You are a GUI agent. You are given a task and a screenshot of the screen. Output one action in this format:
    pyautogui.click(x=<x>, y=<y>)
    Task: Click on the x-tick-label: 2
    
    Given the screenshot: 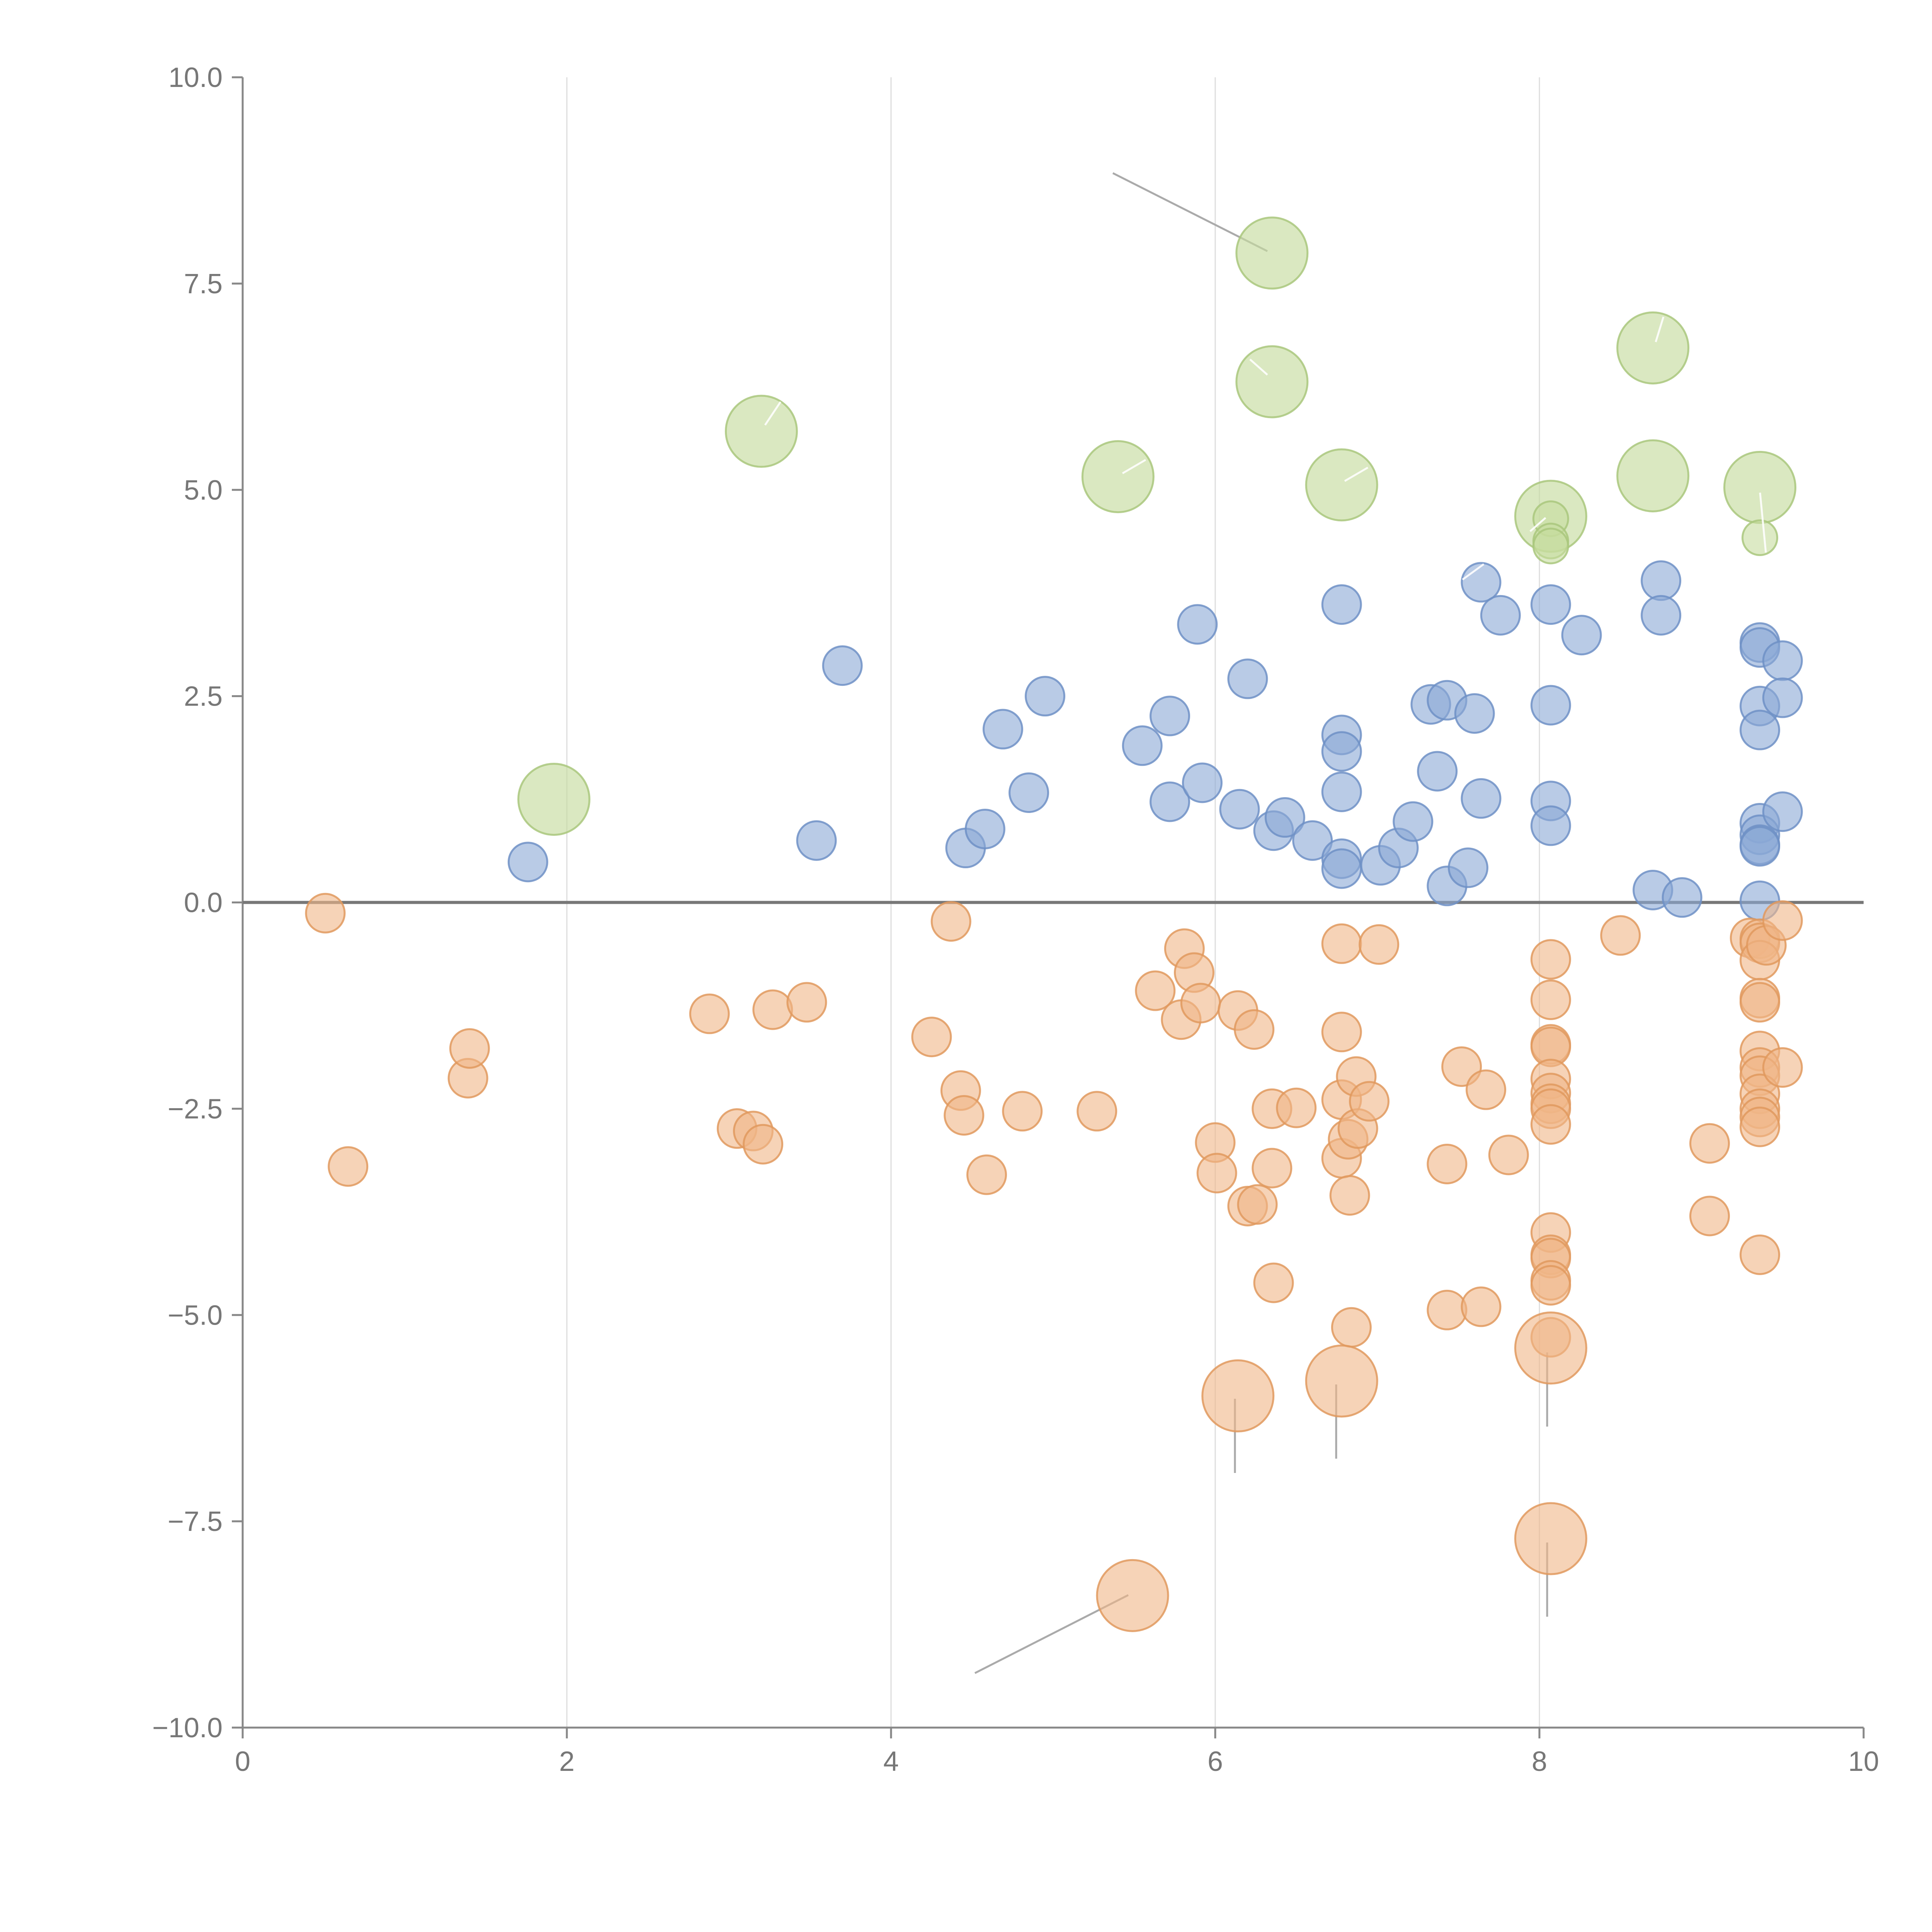 What is the action you would take?
    pyautogui.click(x=567, y=1761)
    